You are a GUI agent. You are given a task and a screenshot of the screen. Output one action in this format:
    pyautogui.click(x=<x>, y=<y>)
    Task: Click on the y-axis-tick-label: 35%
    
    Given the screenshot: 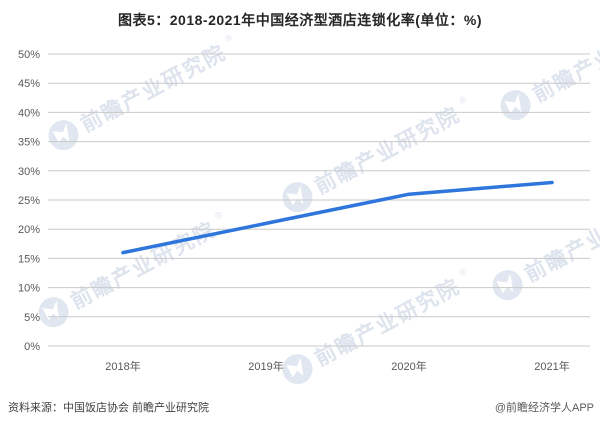 What is the action you would take?
    pyautogui.click(x=29, y=143)
    